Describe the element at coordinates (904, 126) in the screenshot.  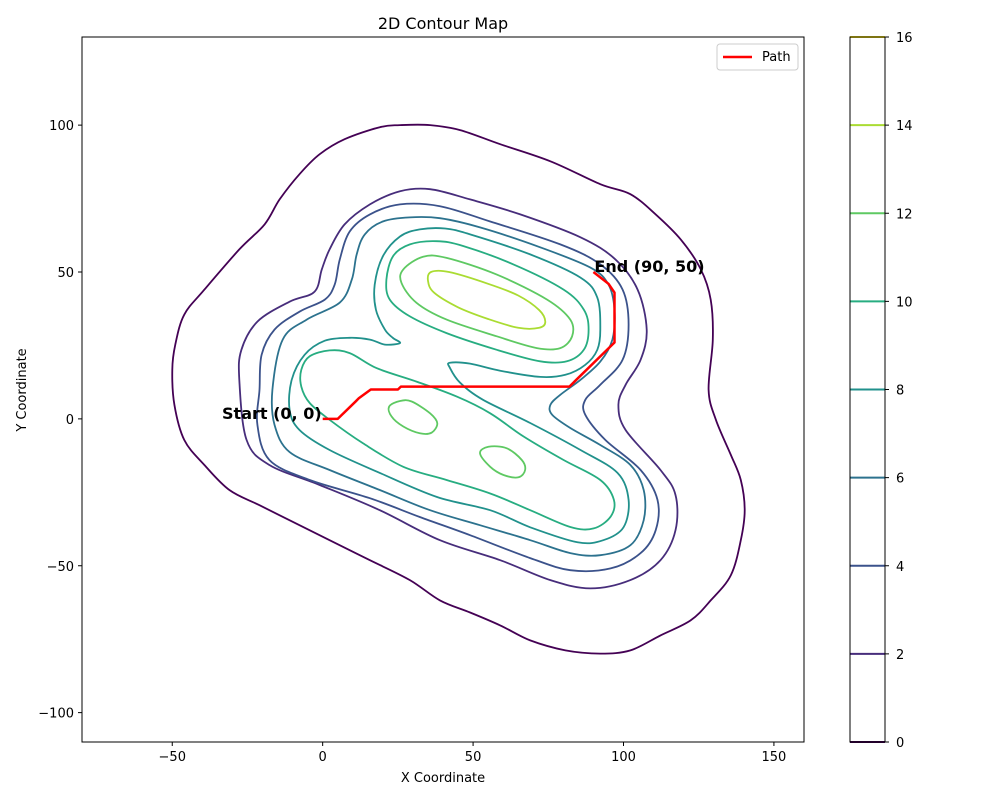
I see `colorbar-tick-label: 14` at that location.